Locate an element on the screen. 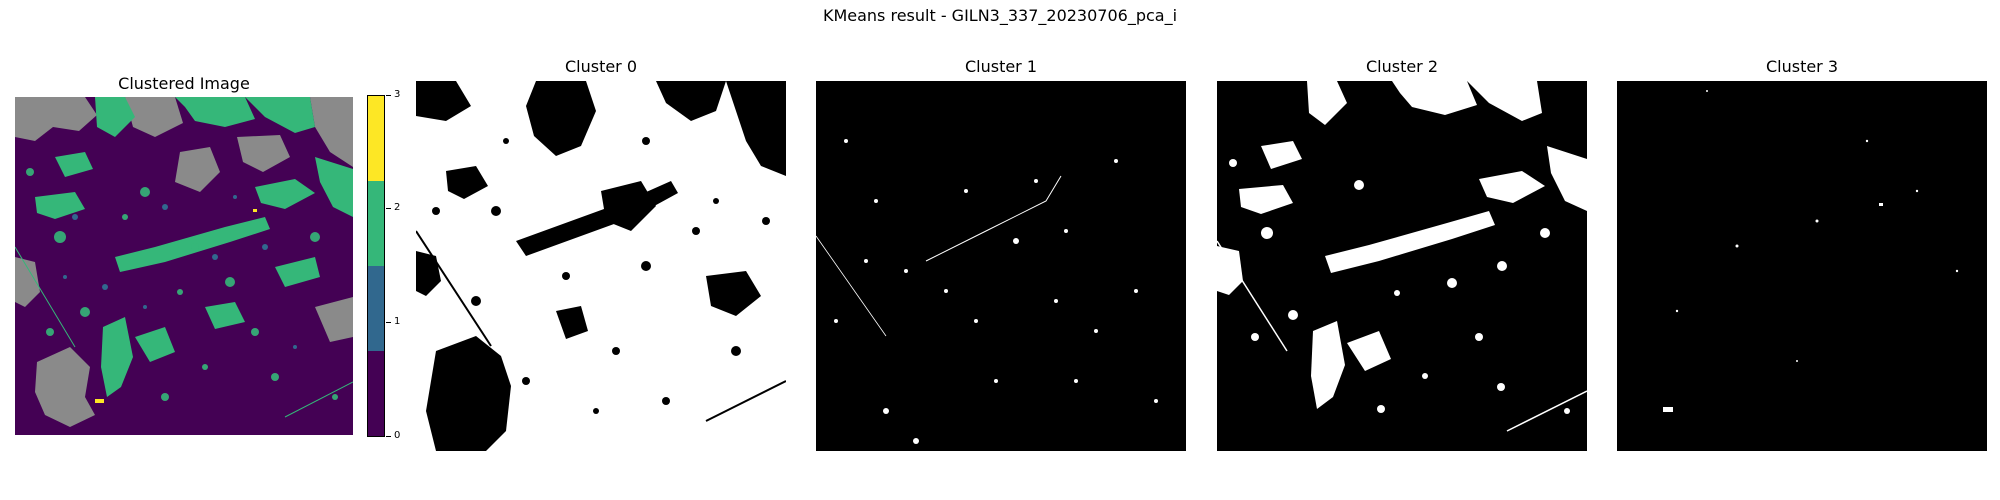 The width and height of the screenshot is (2000, 500). cluster-0-mask is located at coordinates (601, 266).